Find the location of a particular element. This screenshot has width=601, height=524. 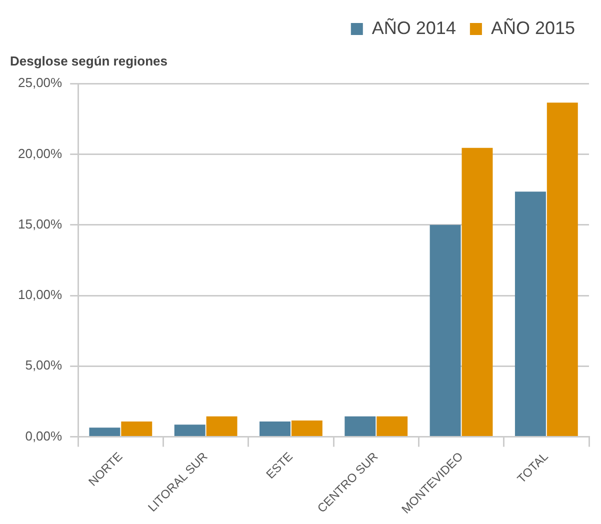

y-tick-label: 0,00% is located at coordinates (44, 436).